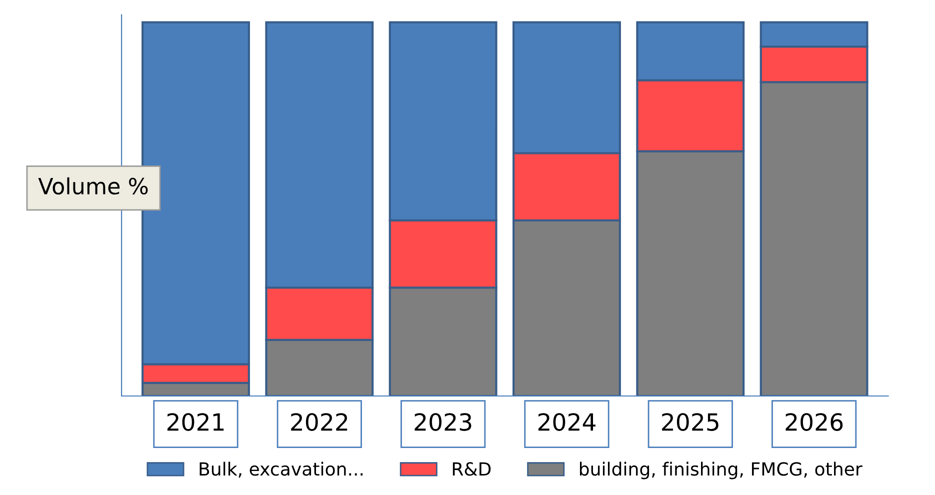 This screenshot has width=935, height=495. What do you see at coordinates (567, 422) in the screenshot?
I see `x-tick-label: 2024` at bounding box center [567, 422].